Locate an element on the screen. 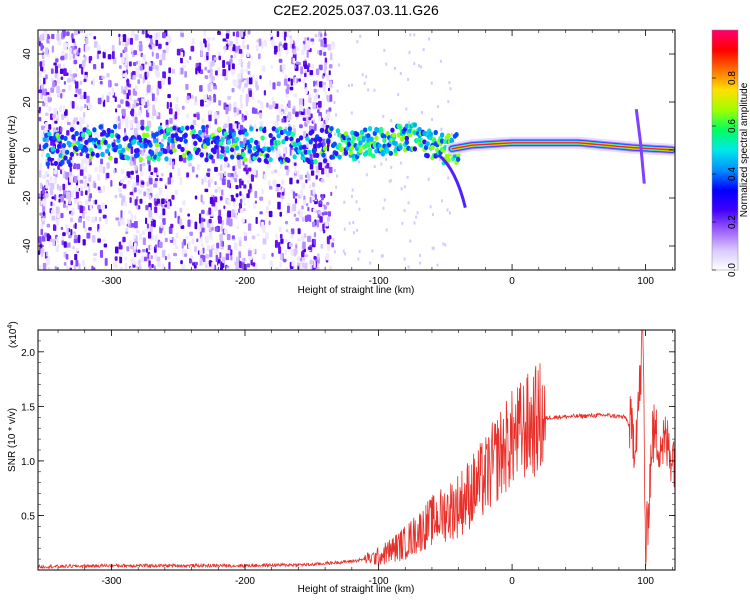  spectrogram-y-tick-label: 20 is located at coordinates (27, 102).